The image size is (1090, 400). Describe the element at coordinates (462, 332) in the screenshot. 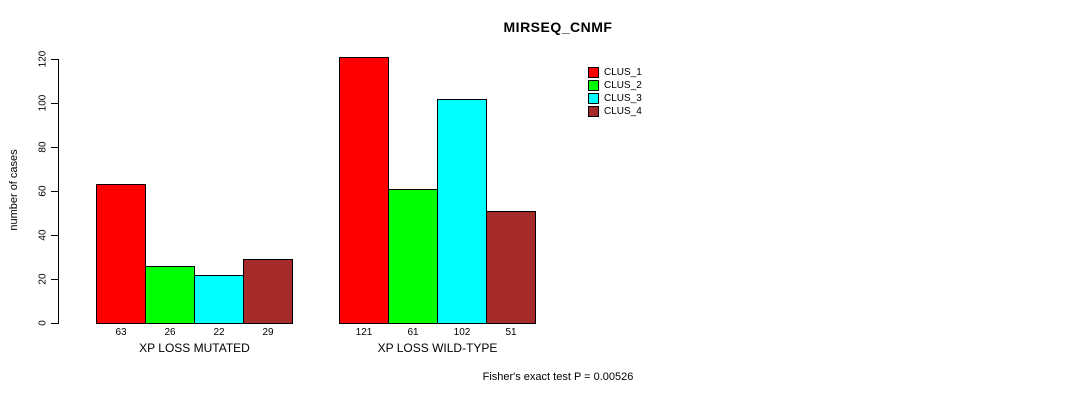

I see `bar-value-clus-3-xp-loss-wild-type: 102` at that location.